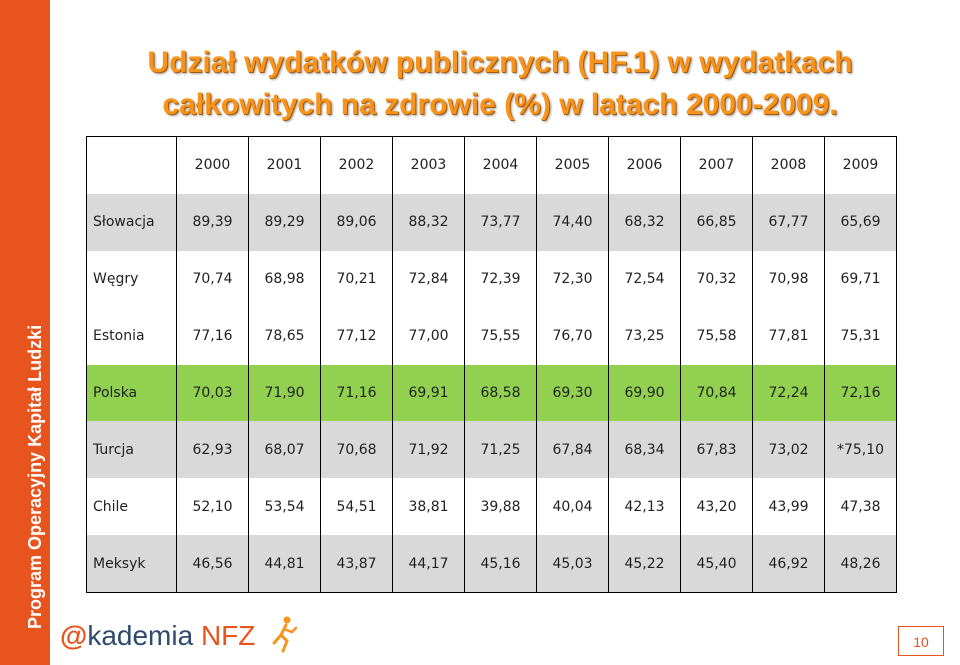 This screenshot has width=960, height=665. Describe the element at coordinates (788, 507) in the screenshot. I see `value-cell: 43,99` at that location.